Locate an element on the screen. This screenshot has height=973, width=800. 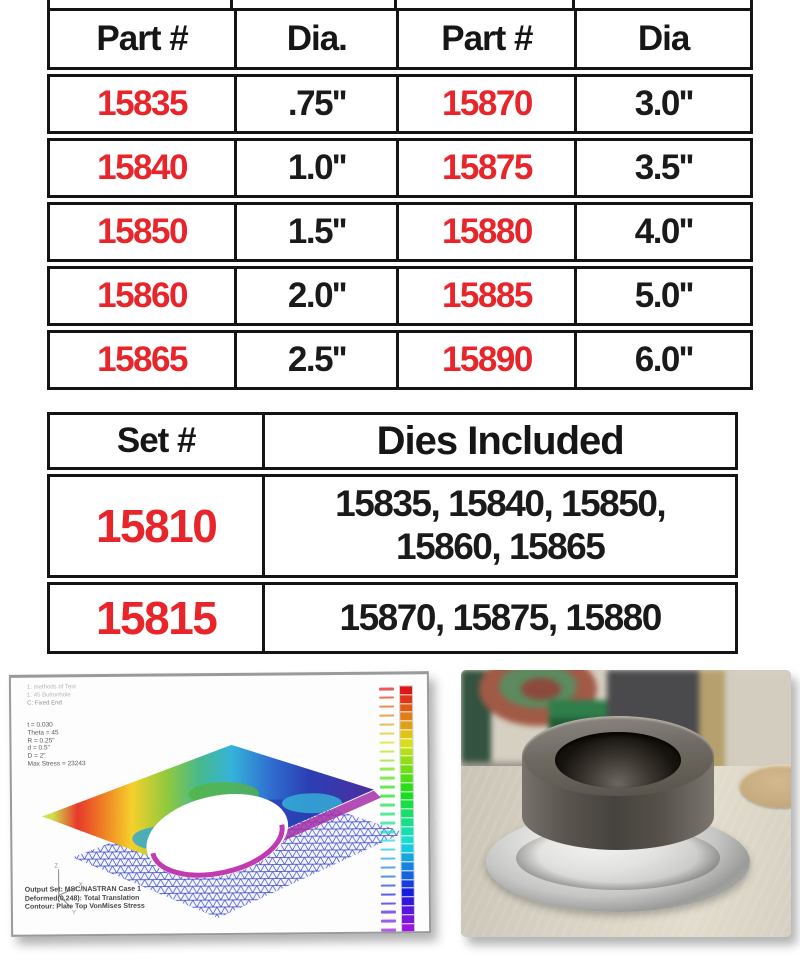
axis-label-z: Z is located at coordinates (57, 866).